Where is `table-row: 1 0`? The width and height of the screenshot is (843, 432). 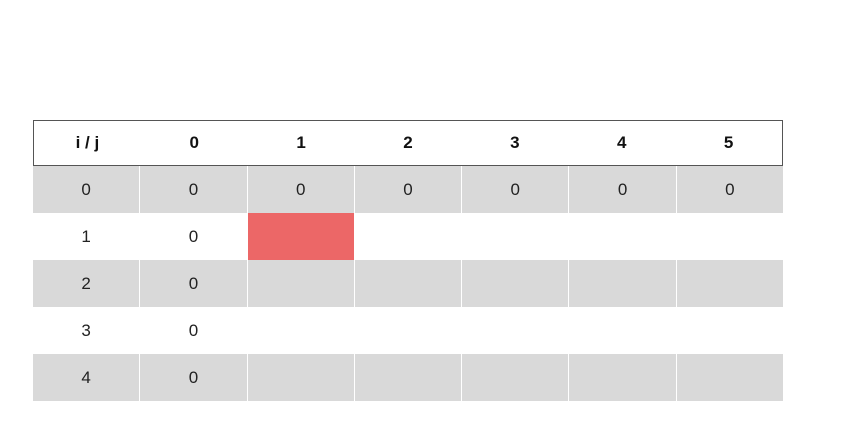 table-row: 1 0 is located at coordinates (408, 236).